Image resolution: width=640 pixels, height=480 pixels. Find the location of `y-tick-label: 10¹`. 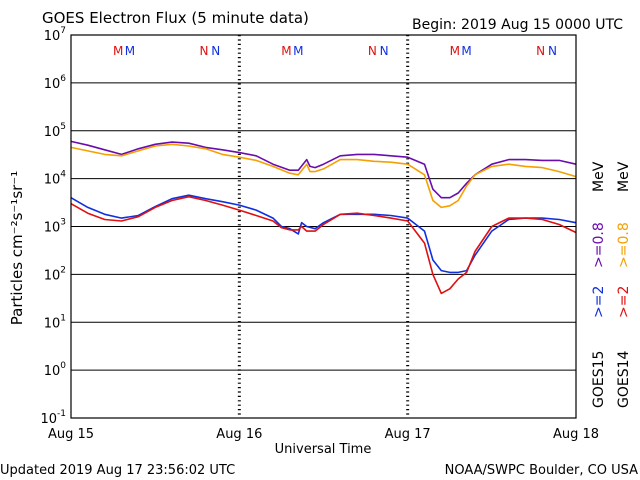

y-tick-label: 10¹ is located at coordinates (55, 322).